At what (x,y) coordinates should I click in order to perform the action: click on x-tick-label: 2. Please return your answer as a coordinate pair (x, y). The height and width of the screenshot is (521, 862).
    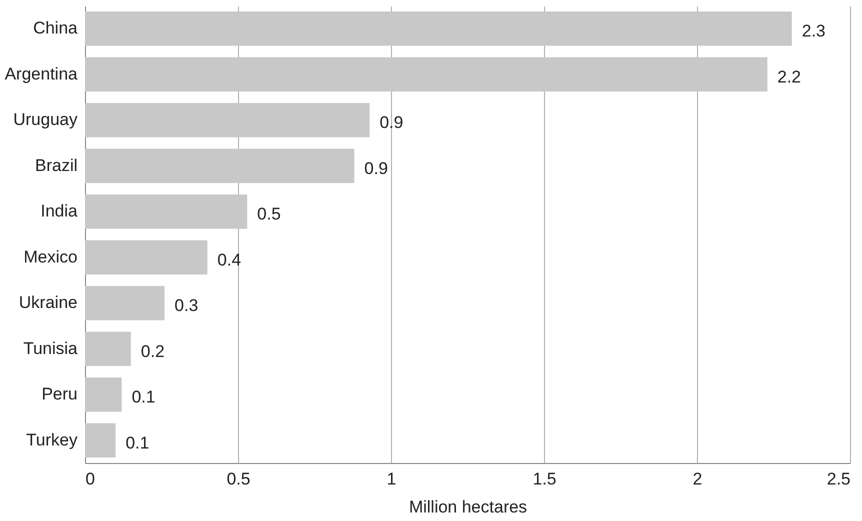
    Looking at the image, I should click on (697, 479).